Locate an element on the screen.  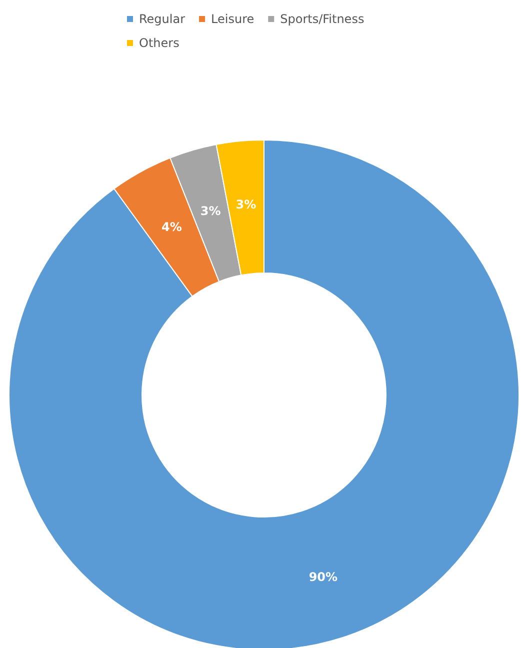
legend-label: Others is located at coordinates (159, 43).